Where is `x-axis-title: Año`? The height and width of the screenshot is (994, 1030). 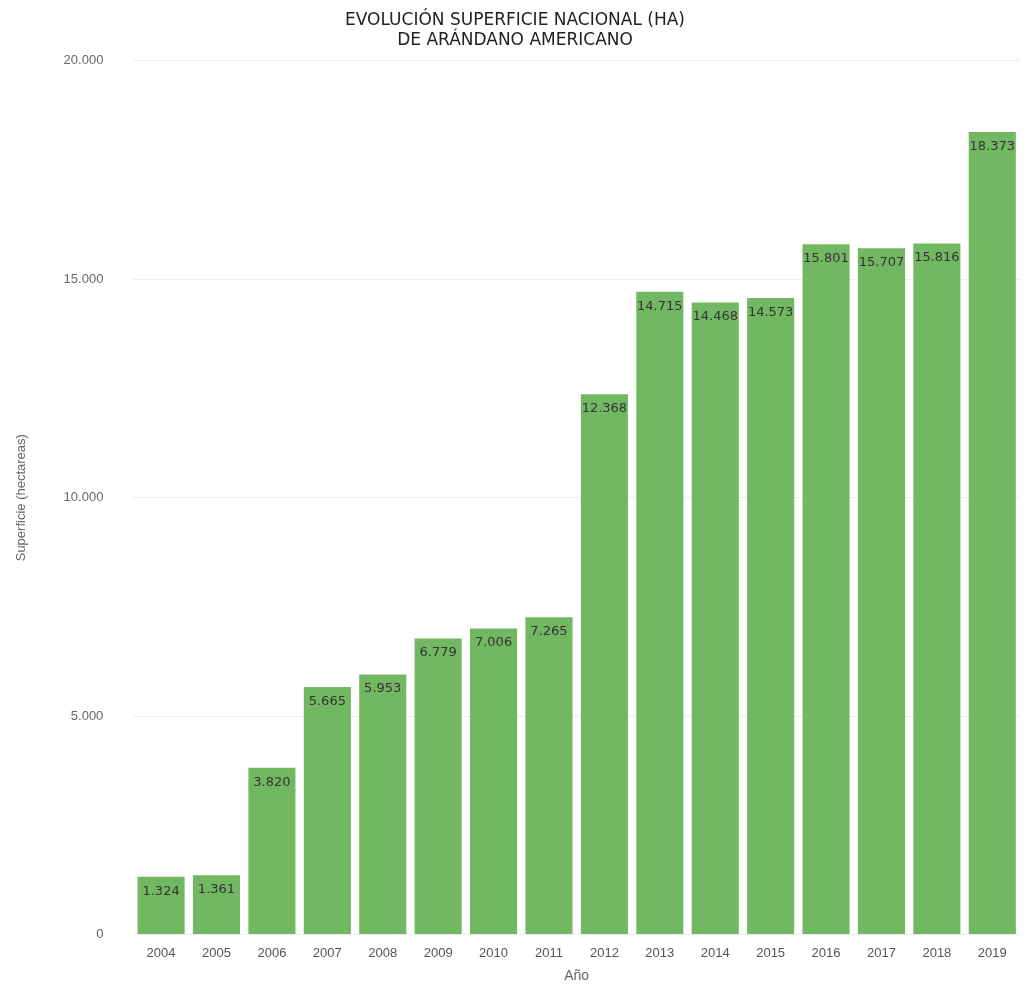
x-axis-title: Año is located at coordinates (577, 975).